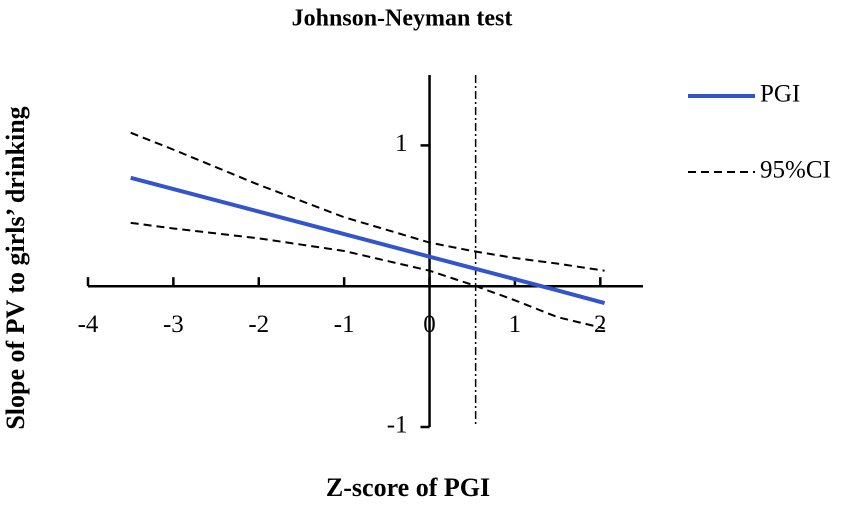  What do you see at coordinates (401, 143) in the screenshot?
I see `y-tick-label: 1` at bounding box center [401, 143].